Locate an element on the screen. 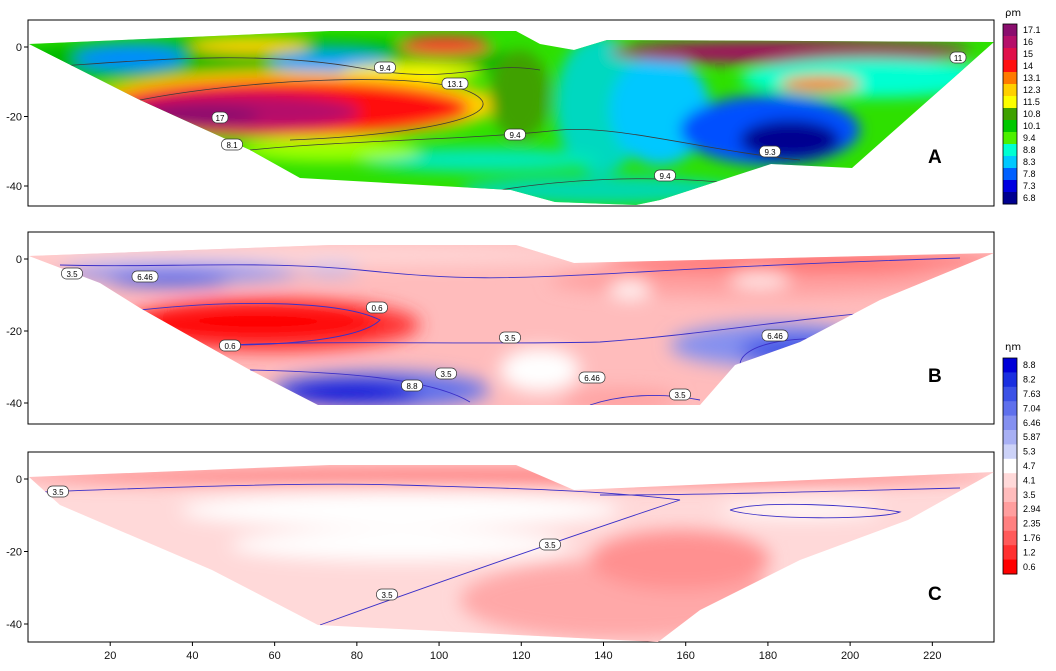 This screenshot has width=1056, height=671. panel-c-letter: C is located at coordinates (935, 594).